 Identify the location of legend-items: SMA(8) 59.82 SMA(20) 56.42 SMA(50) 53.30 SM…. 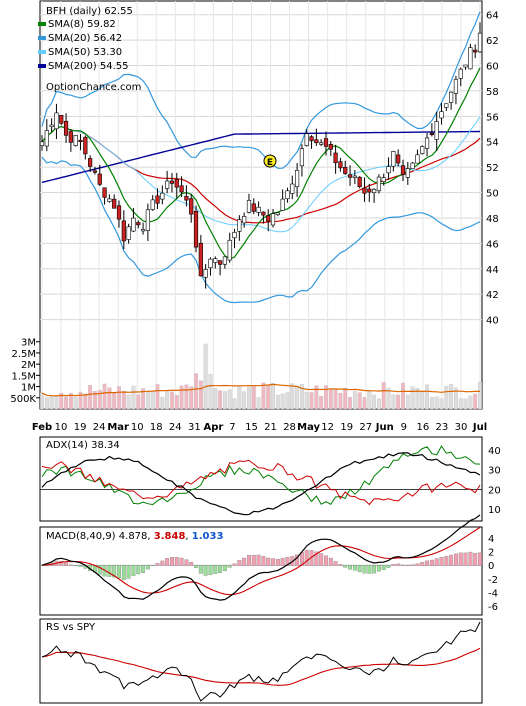
(83, 45).